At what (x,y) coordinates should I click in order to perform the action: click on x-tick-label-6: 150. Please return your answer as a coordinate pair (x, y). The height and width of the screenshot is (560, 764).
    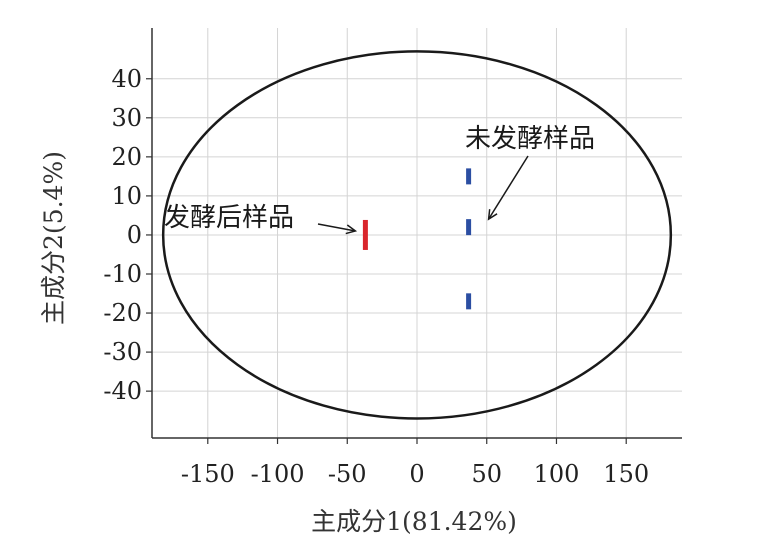
    Looking at the image, I should click on (626, 474).